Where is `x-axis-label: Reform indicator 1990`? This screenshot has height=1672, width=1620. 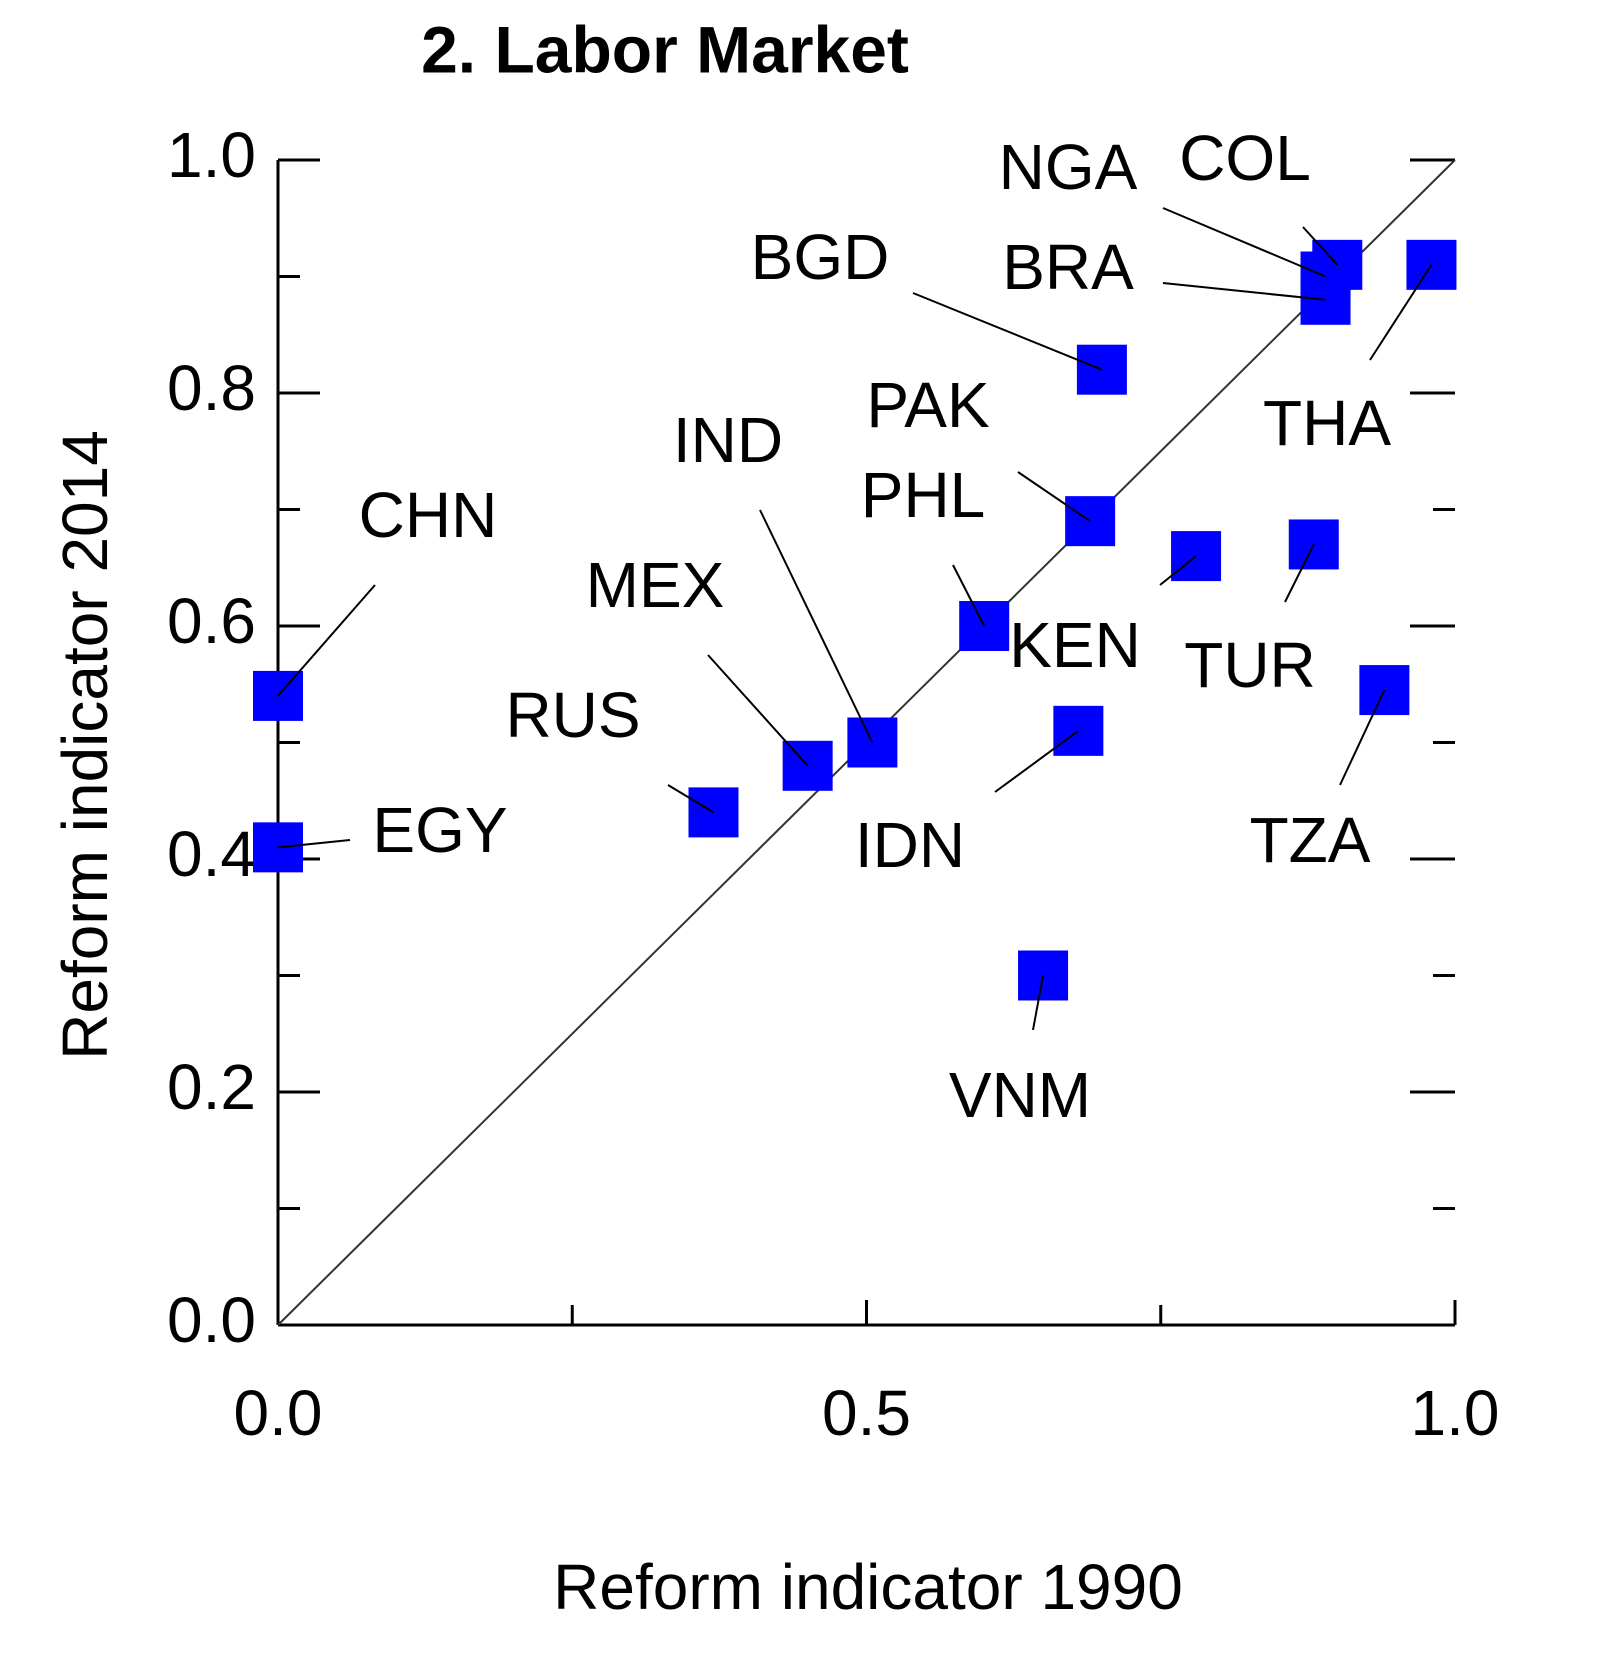 x-axis-label: Reform indicator 1990 is located at coordinates (868, 1587).